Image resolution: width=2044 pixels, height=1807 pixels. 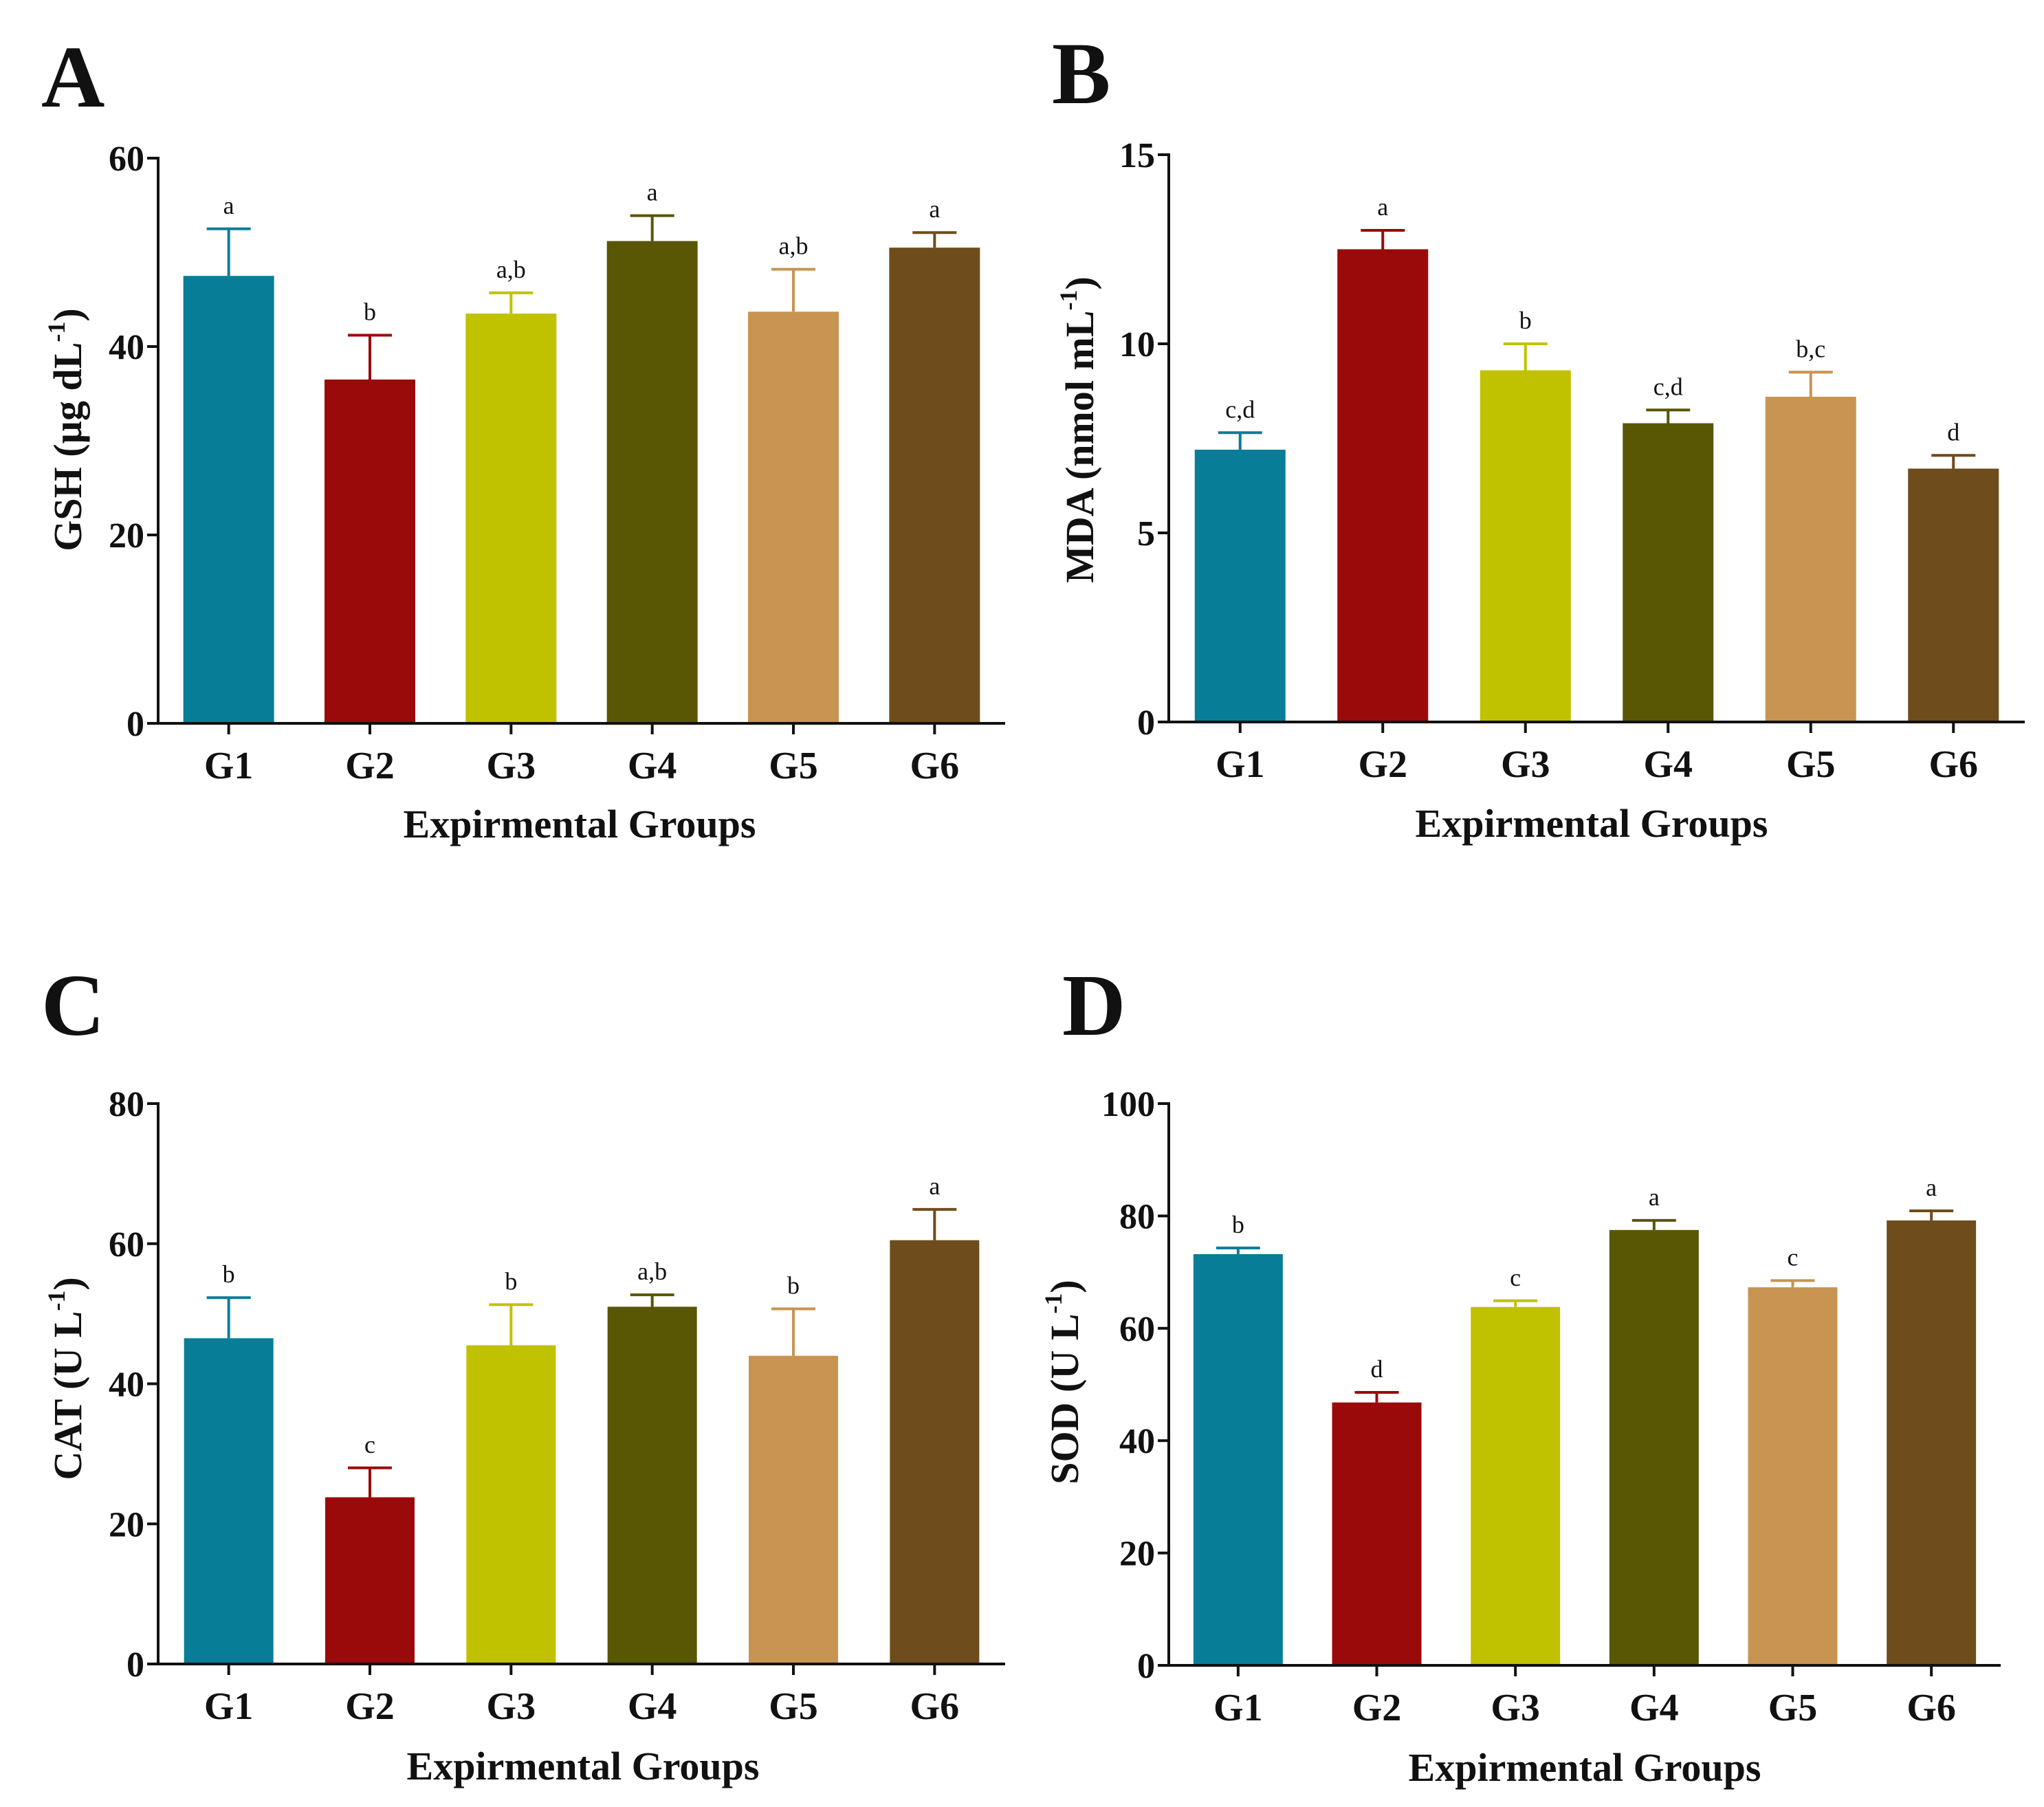 What do you see at coordinates (229, 766) in the screenshot?
I see `panel-a-category-label-g1: G1` at bounding box center [229, 766].